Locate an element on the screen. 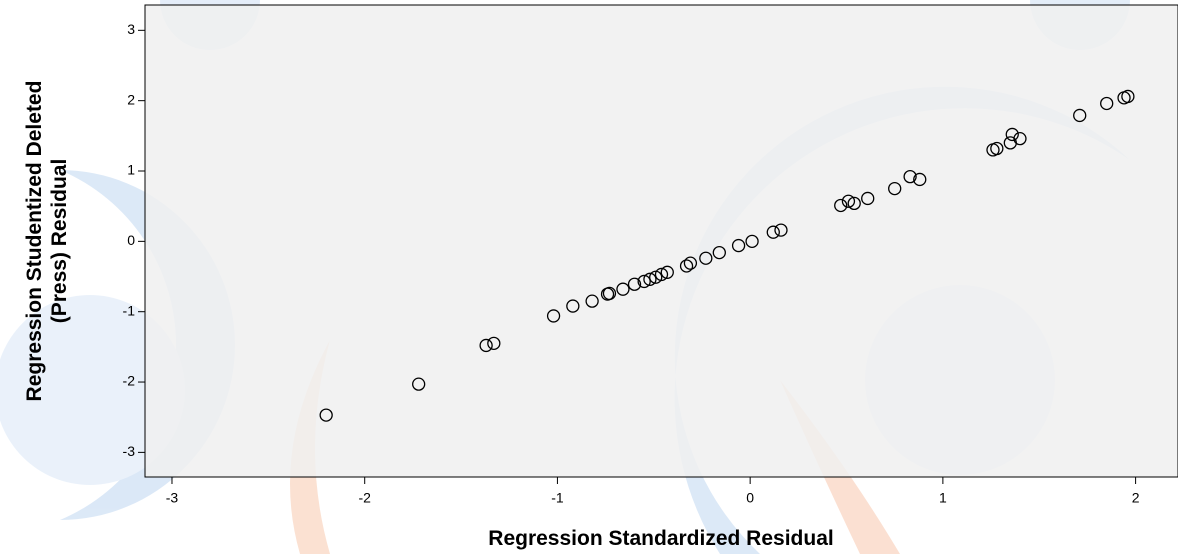 Image resolution: width=1178 pixels, height=554 pixels. x-tick-label: -3 is located at coordinates (172, 498).